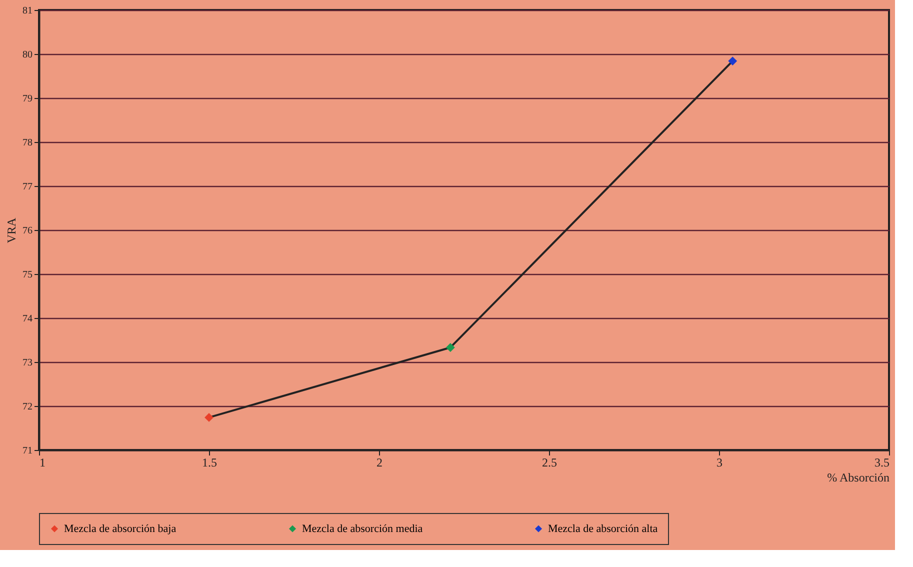 The height and width of the screenshot is (567, 913). I want to click on y-tick-label: 80, so click(27, 55).